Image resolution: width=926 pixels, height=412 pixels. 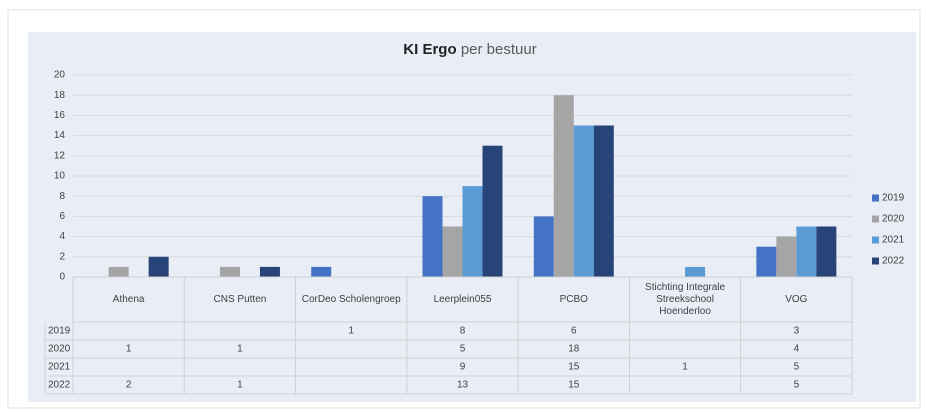 I want to click on legend-label: 2022, so click(x=893, y=261).